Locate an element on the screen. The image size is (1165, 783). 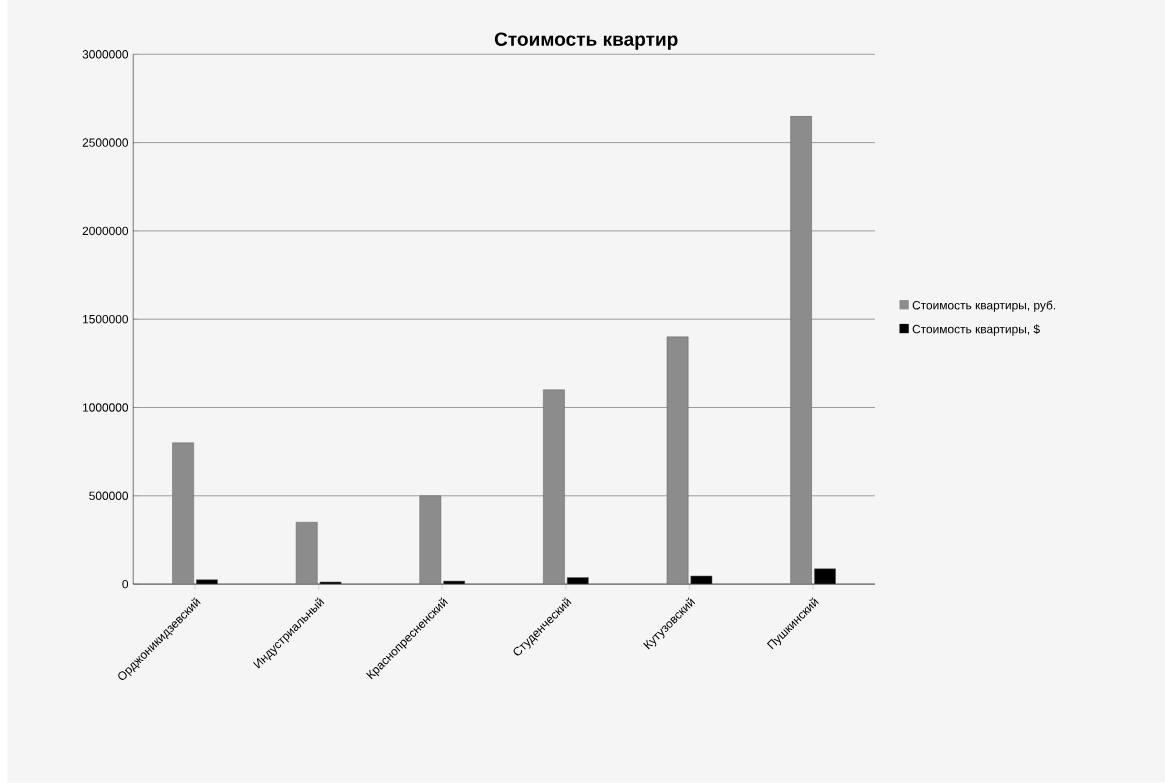
y-tick-label: 1000000 is located at coordinates (106, 407).